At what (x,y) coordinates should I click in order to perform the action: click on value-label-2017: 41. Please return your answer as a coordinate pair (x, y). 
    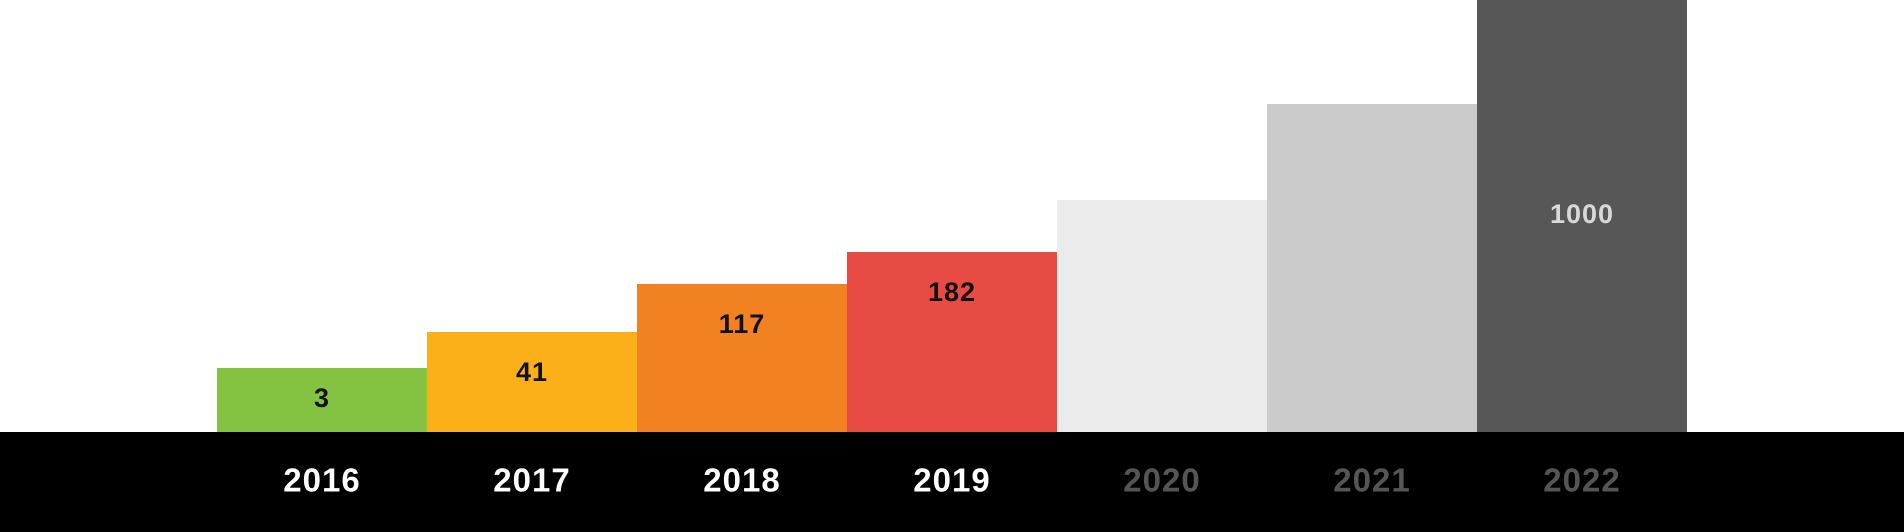
    Looking at the image, I should click on (532, 372).